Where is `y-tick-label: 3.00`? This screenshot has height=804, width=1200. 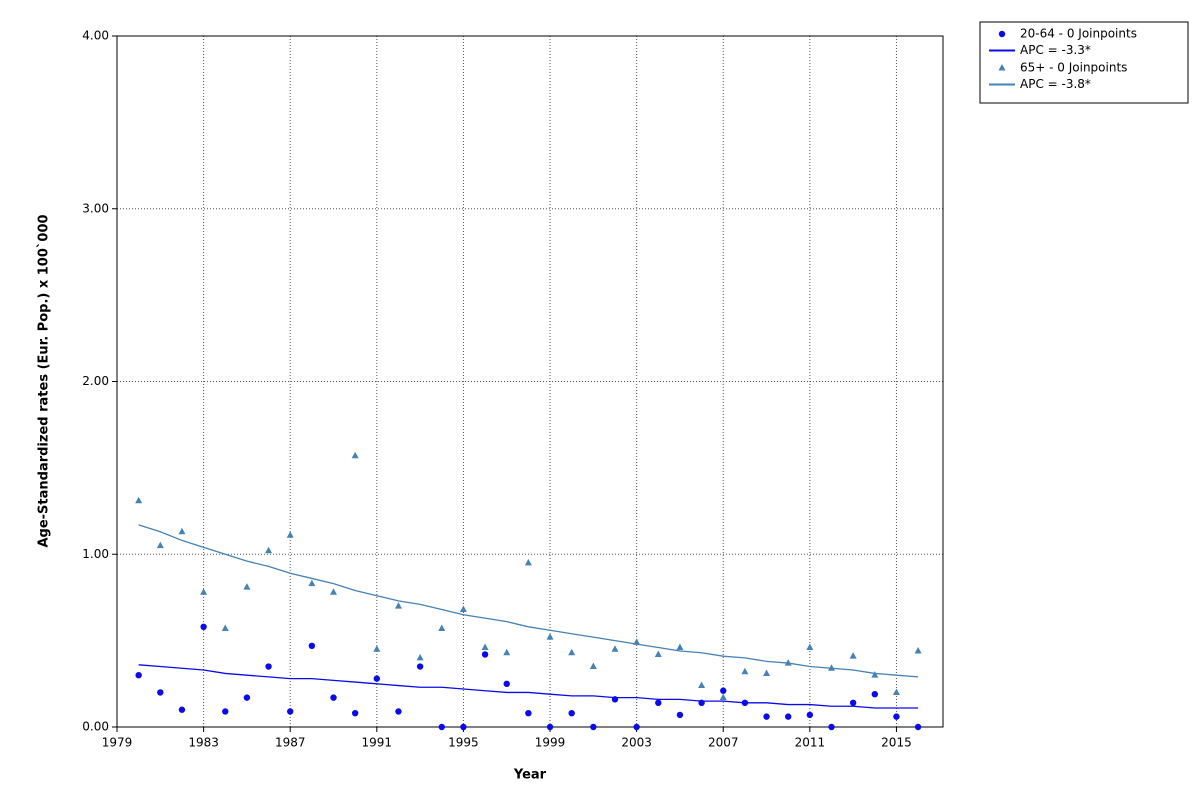
y-tick-label: 3.00 is located at coordinates (95, 208).